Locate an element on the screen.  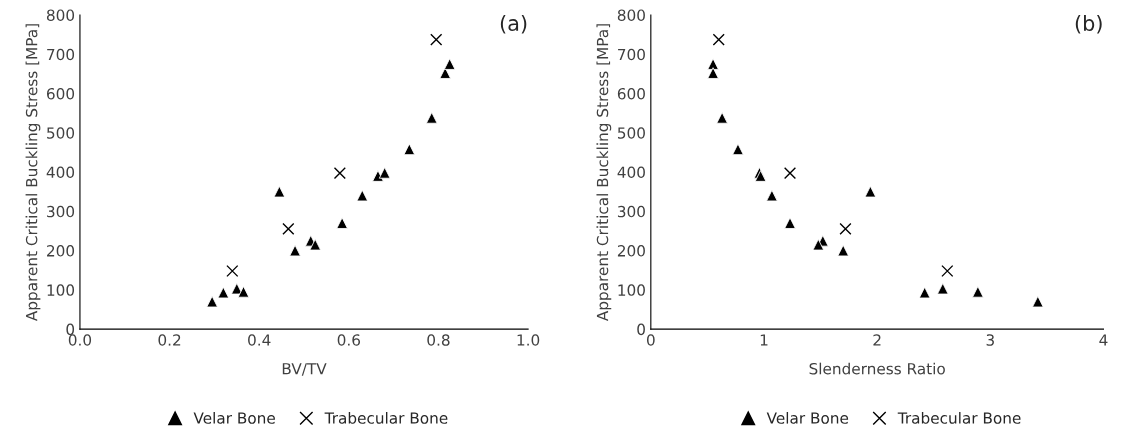
annotation: (a) is located at coordinates (513, 24).